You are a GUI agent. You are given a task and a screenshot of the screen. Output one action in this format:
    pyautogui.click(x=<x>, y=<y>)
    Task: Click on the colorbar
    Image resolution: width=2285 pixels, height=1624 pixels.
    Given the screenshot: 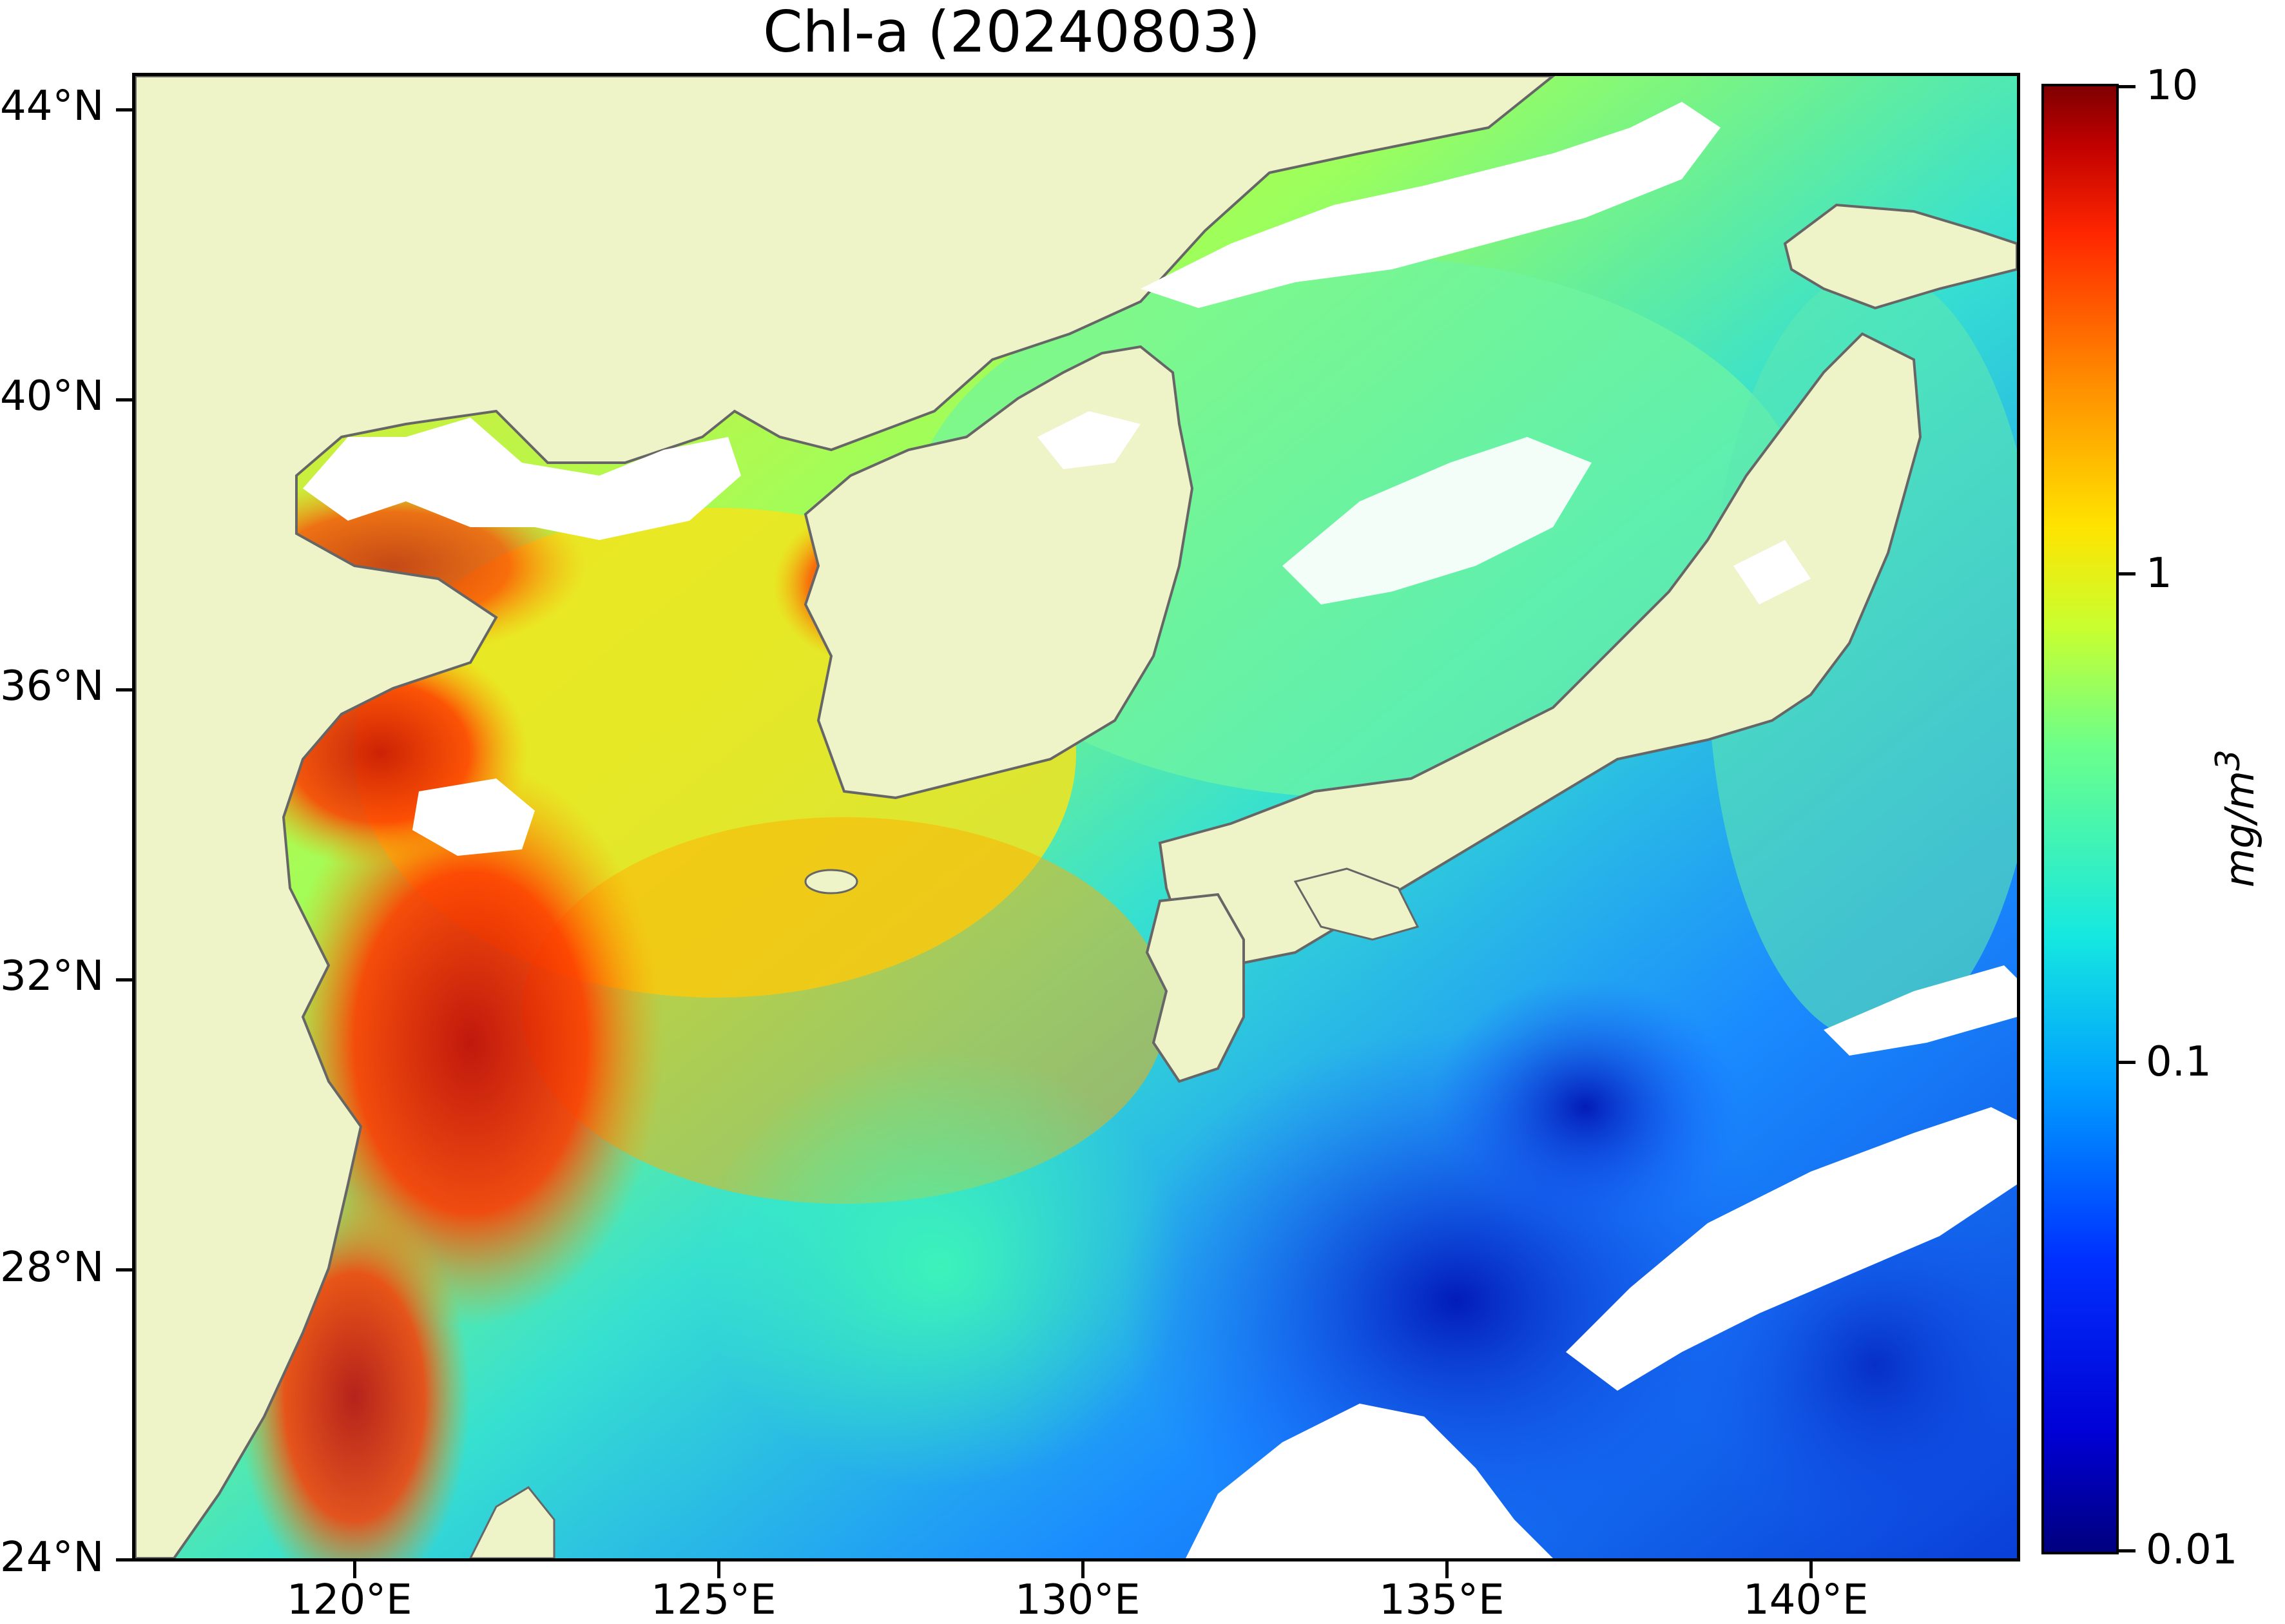 What is the action you would take?
    pyautogui.click(x=2080, y=819)
    